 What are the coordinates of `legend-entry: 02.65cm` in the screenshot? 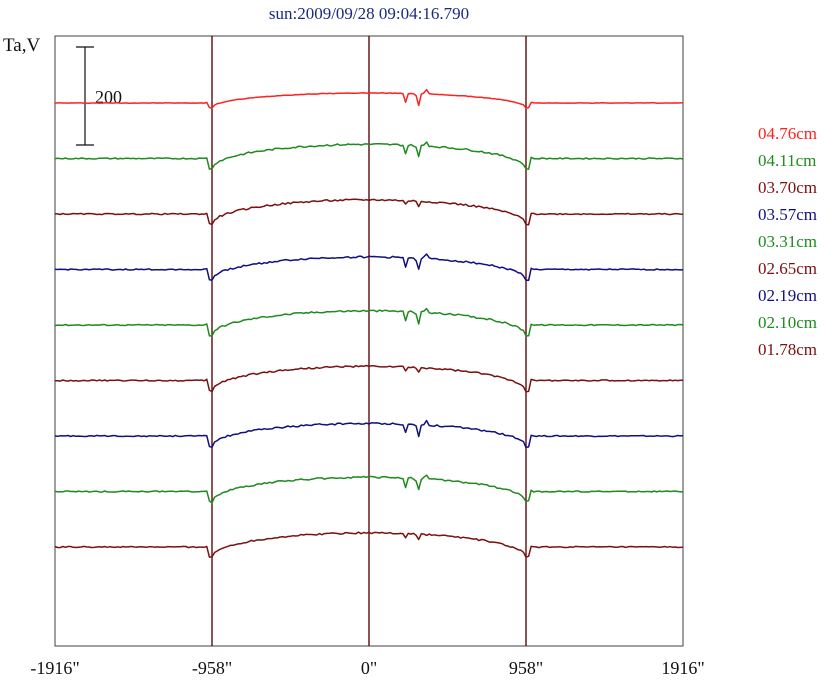 It's located at (787, 268).